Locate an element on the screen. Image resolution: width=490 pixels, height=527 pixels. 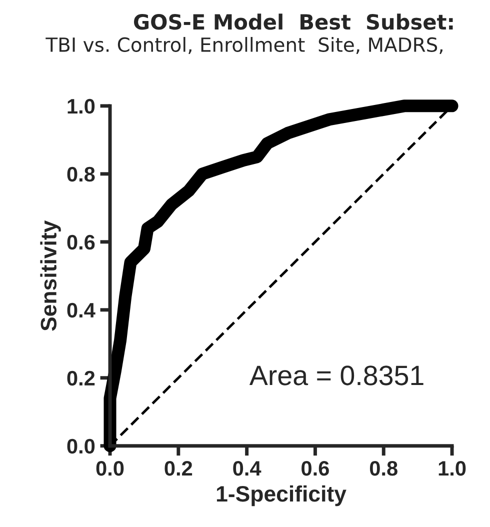
x-axis-title: 1-Specificity is located at coordinates (281, 495).